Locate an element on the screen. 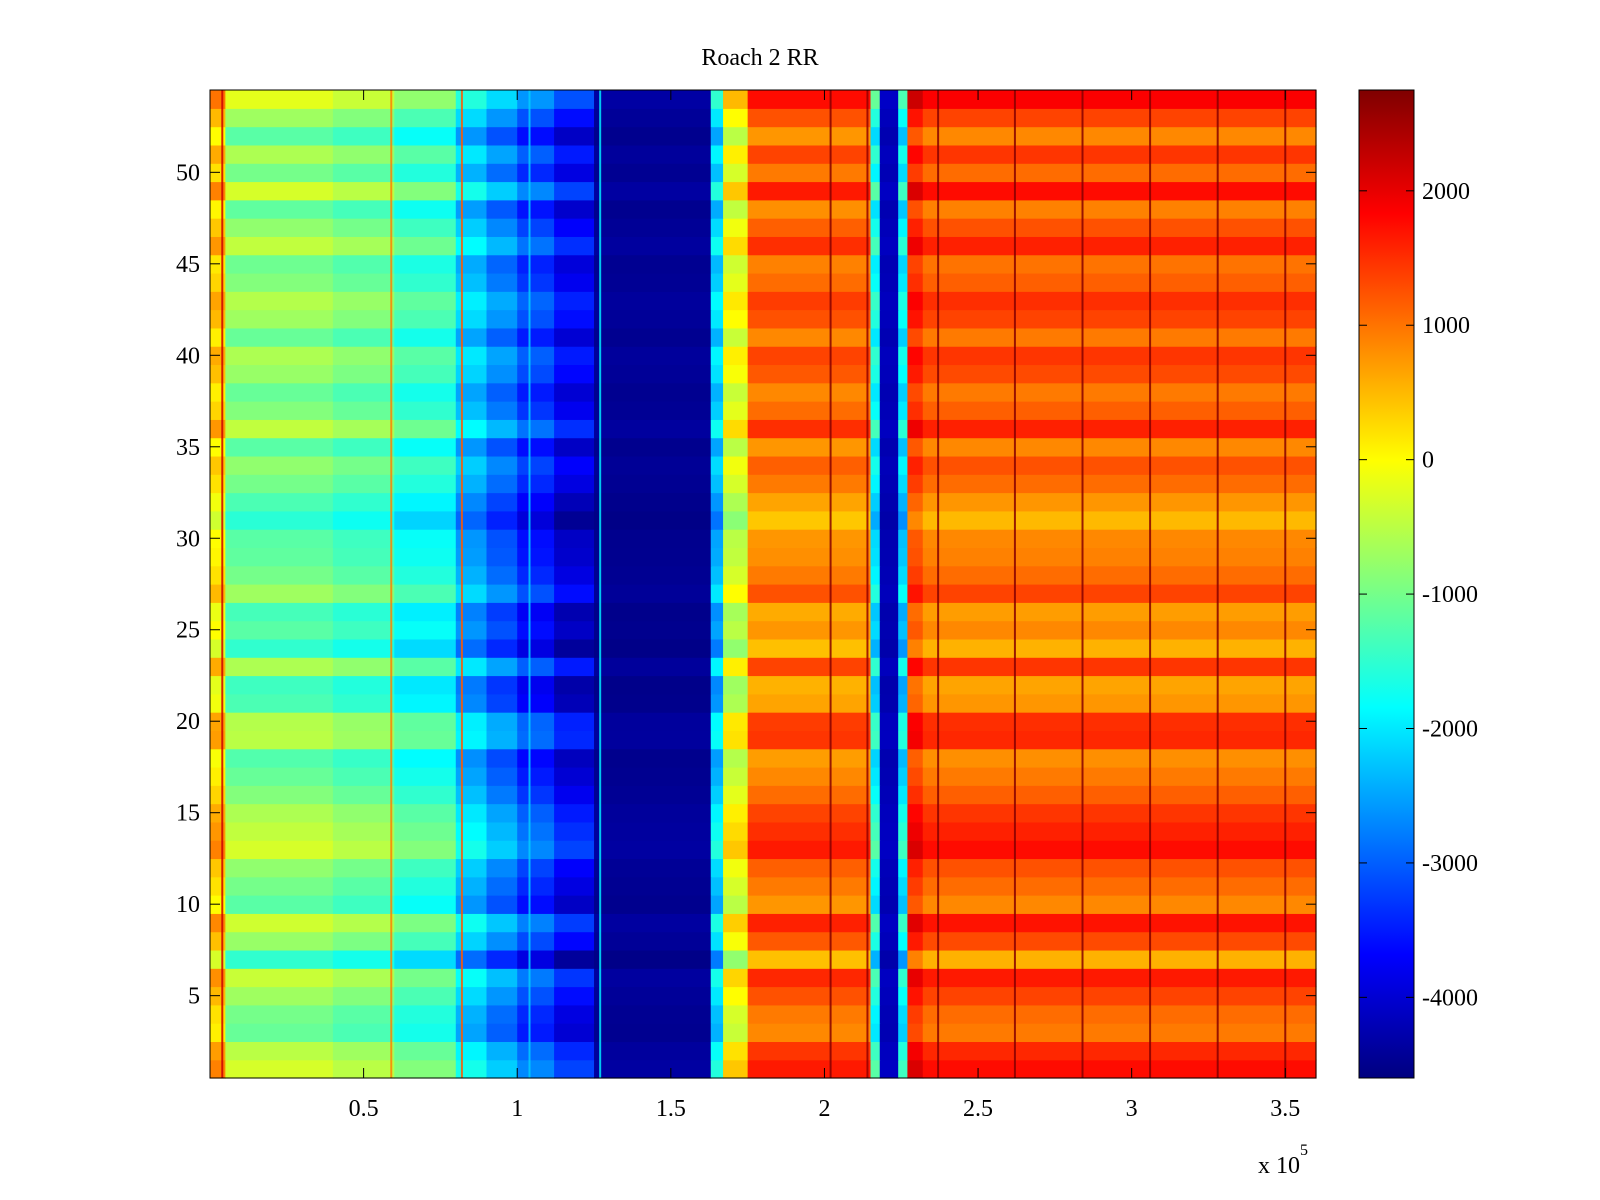  y-tick-label: 20 is located at coordinates (188, 722).